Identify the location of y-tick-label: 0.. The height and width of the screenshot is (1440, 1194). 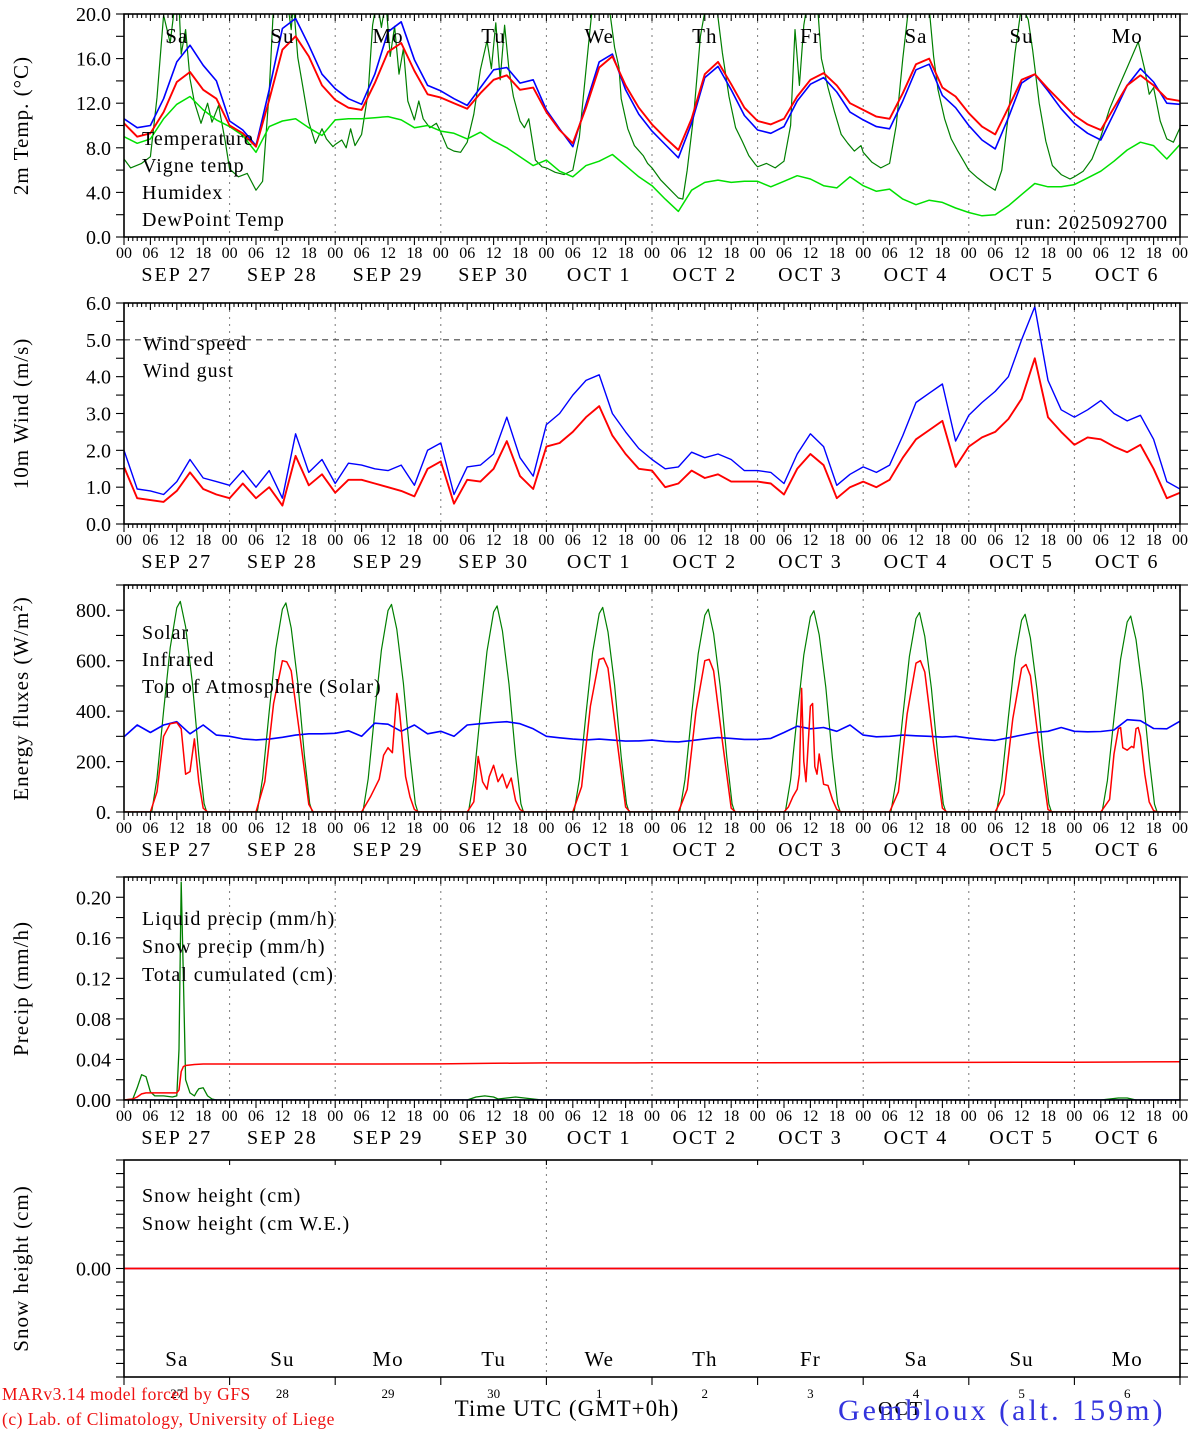
(103, 813).